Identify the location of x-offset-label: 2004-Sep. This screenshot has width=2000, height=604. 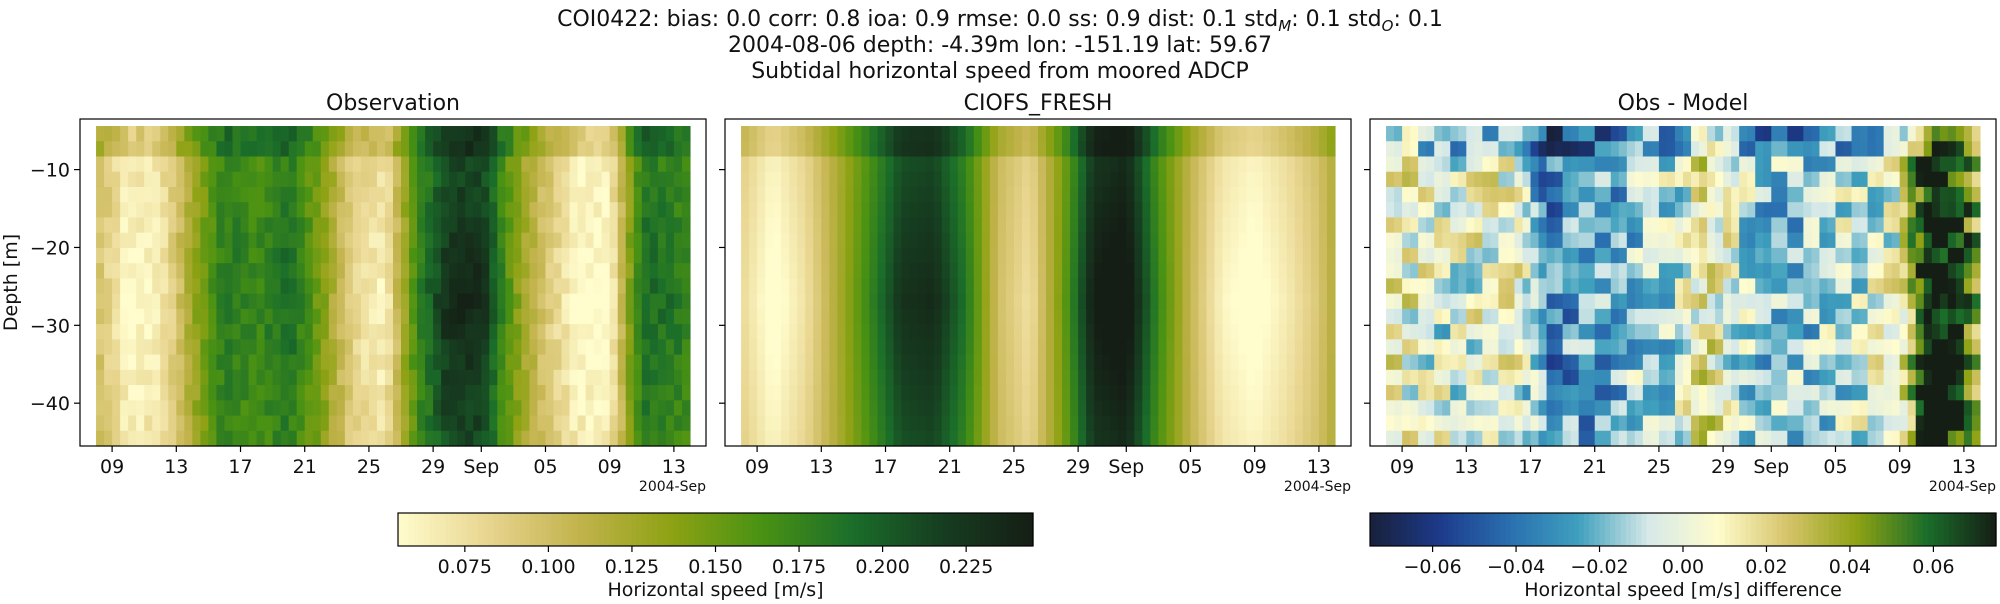
(1962, 487).